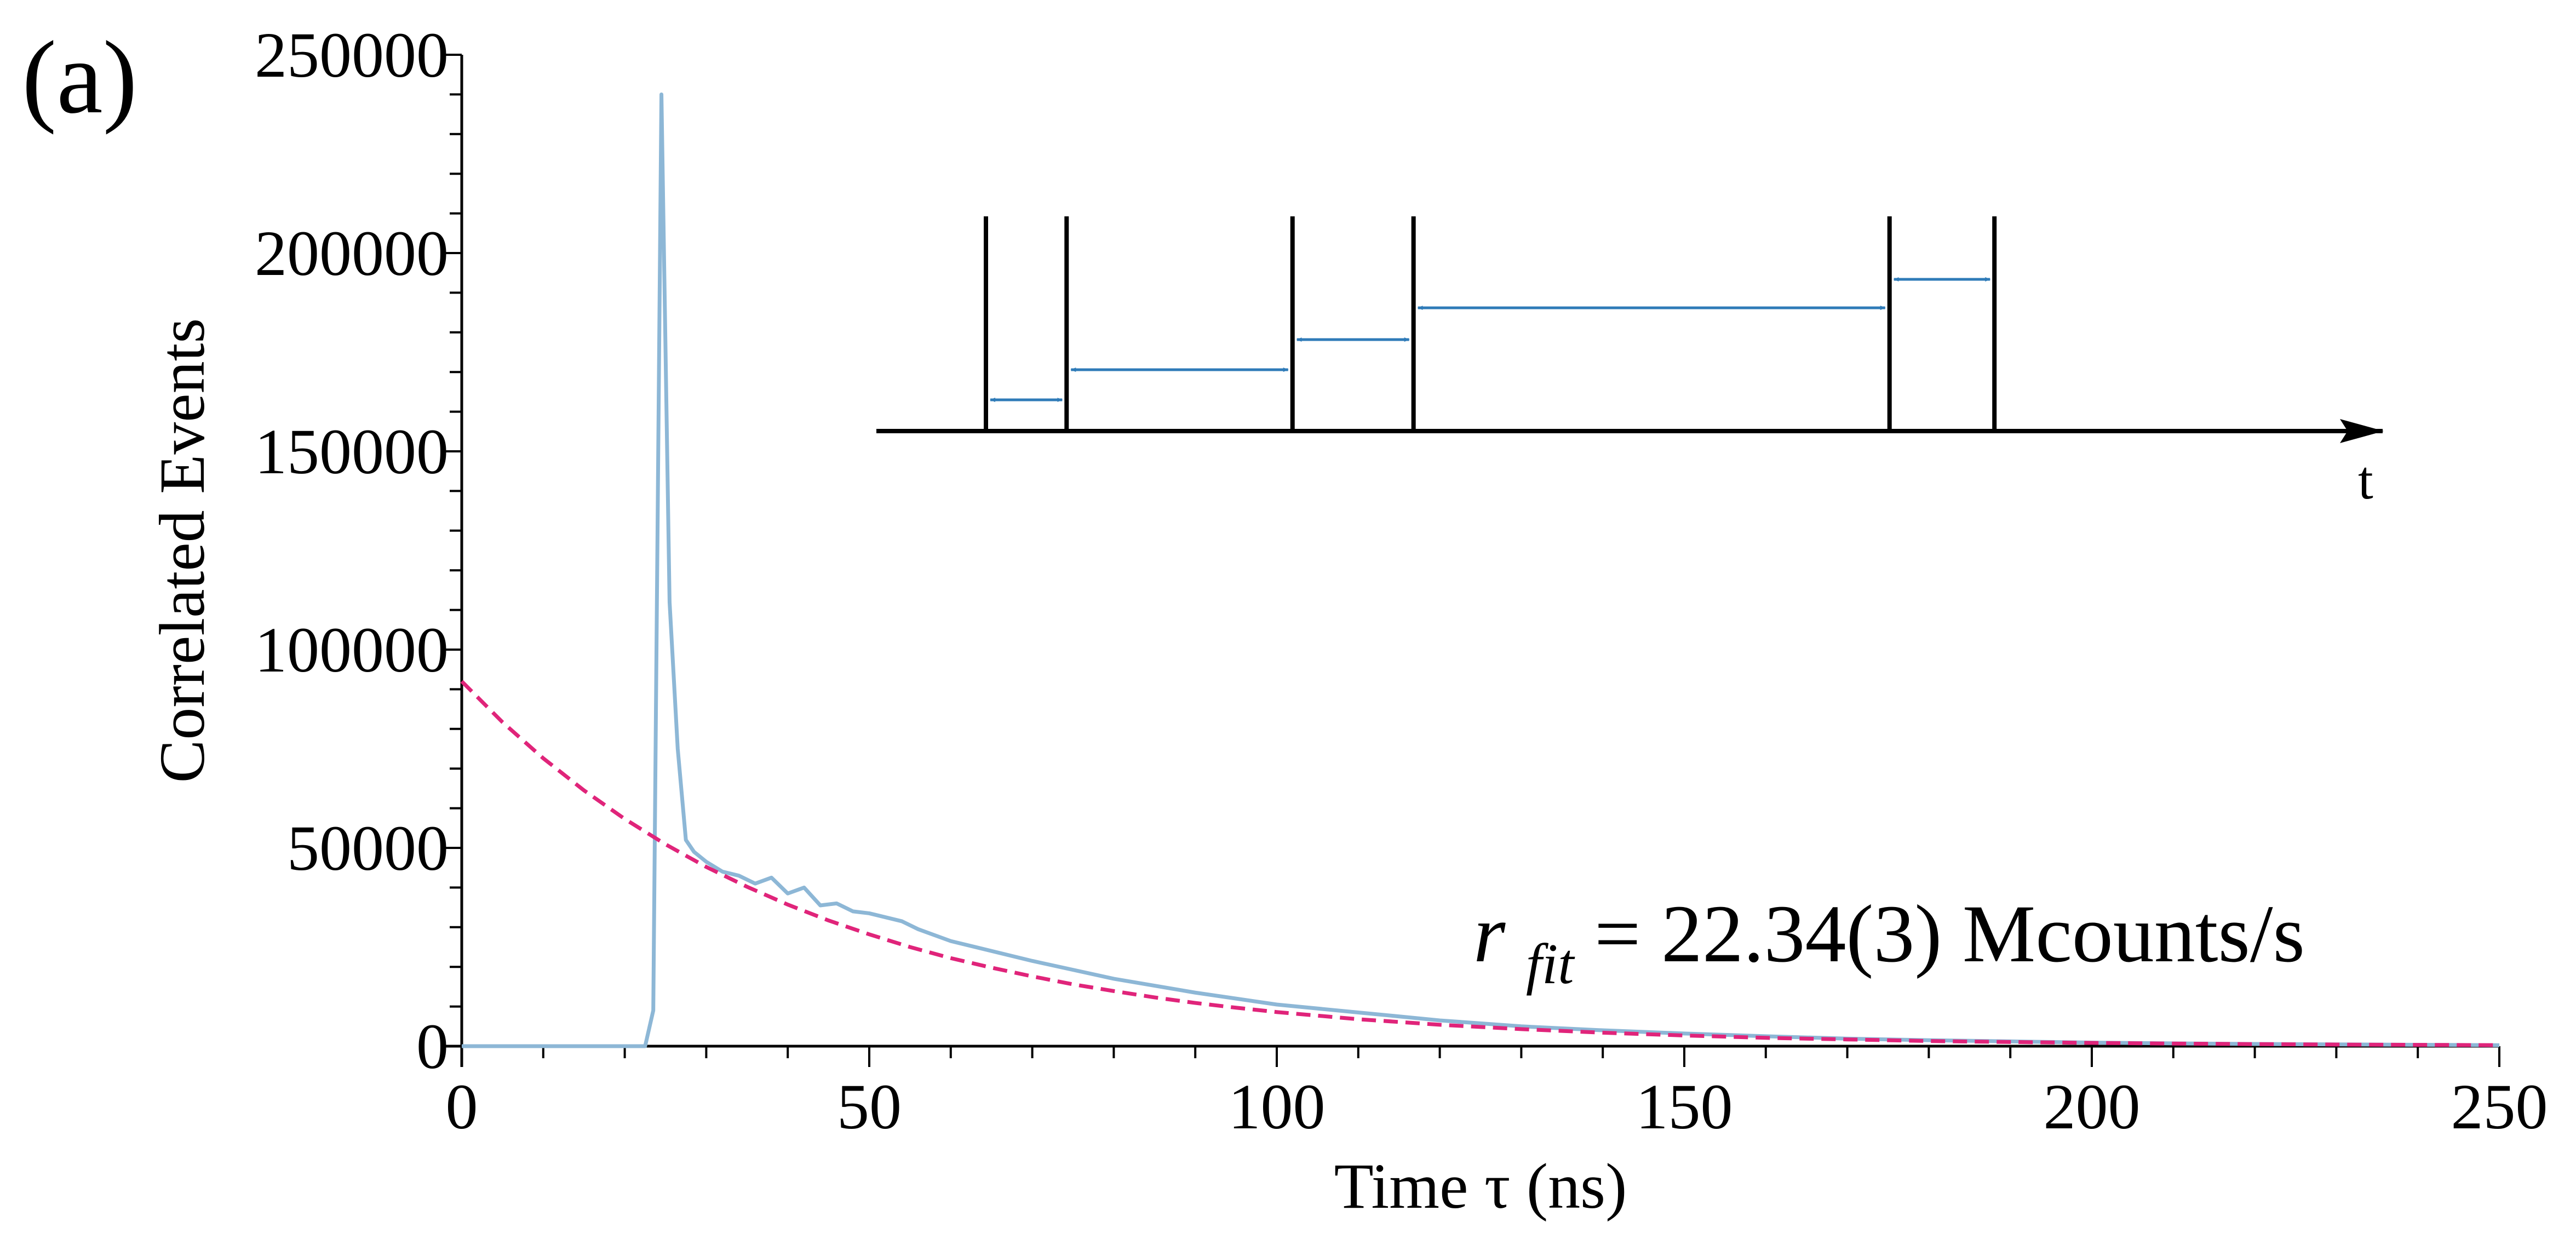  Describe the element at coordinates (352, 650) in the screenshot. I see `y-tick-label: 100000` at that location.